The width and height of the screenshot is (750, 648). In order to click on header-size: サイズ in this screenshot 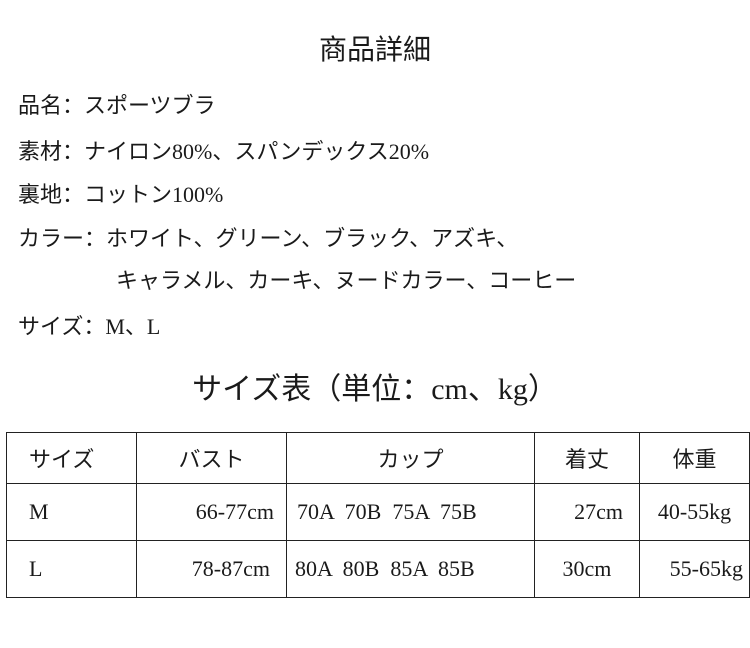, I will do `click(71, 458)`.